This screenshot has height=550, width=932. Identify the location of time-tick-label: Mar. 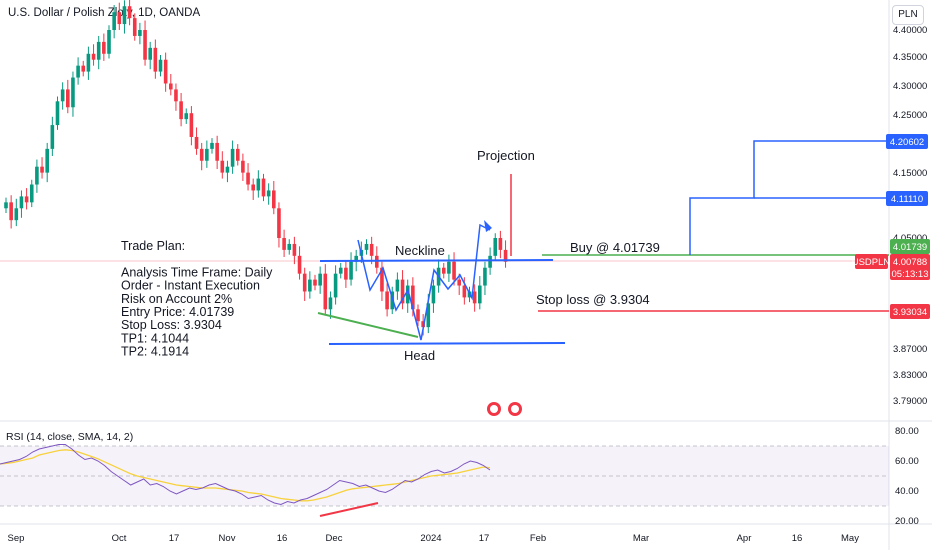
(641, 538).